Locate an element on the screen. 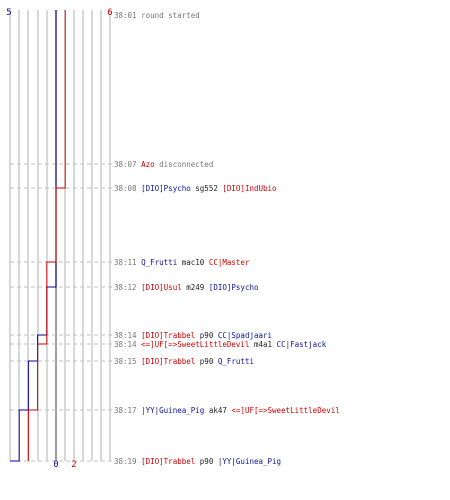 The image size is (450, 500). weapon-name: mac10 is located at coordinates (193, 262).